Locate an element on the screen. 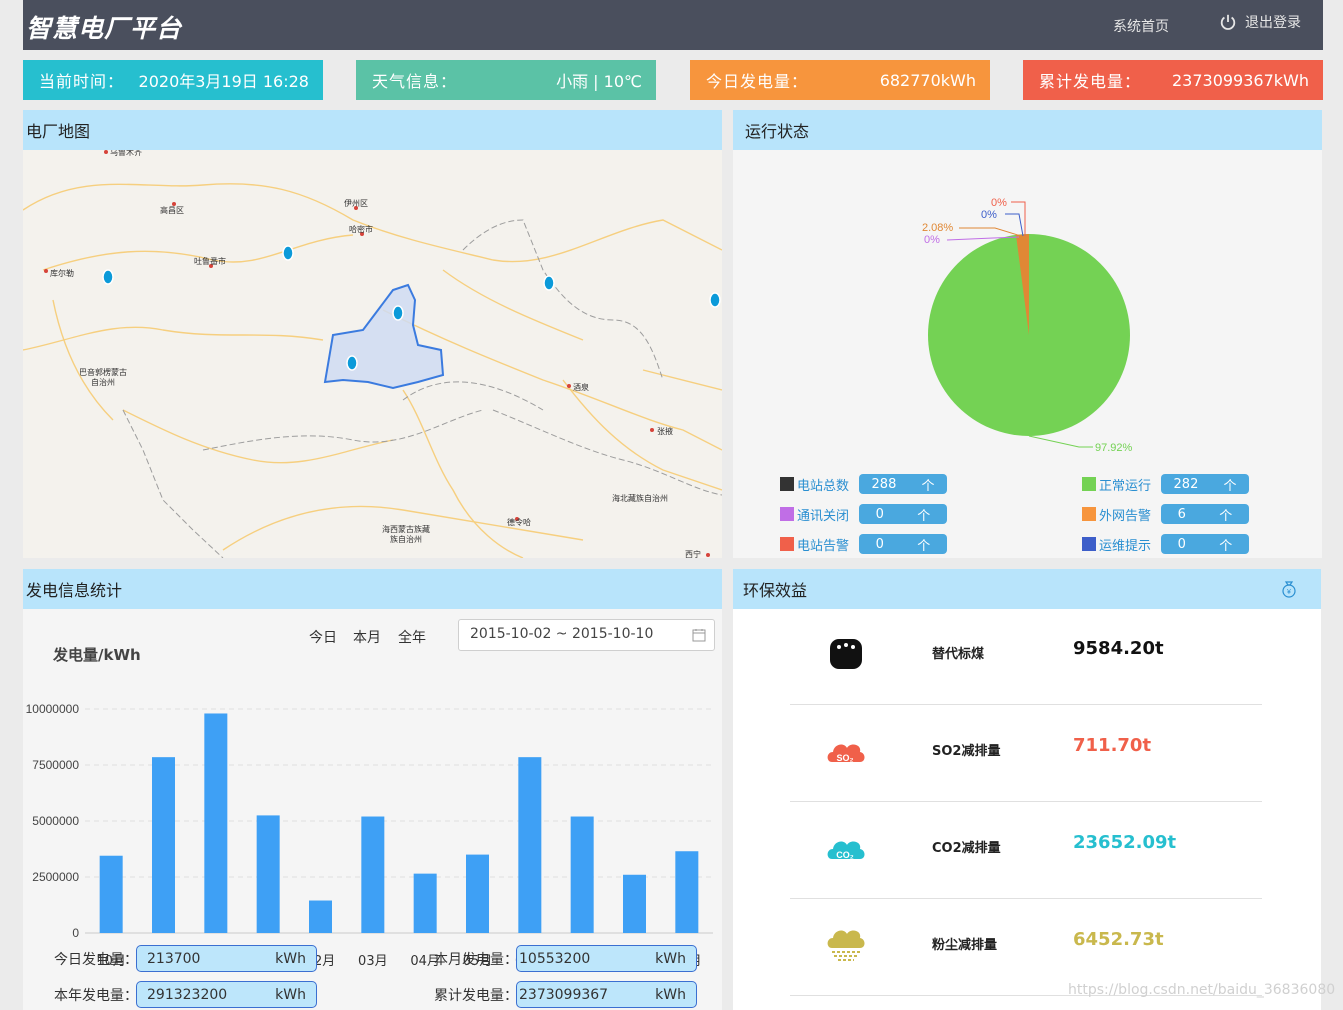 The width and height of the screenshot is (1343, 1010). summary-total-value: 2373099367 is located at coordinates (564, 994).